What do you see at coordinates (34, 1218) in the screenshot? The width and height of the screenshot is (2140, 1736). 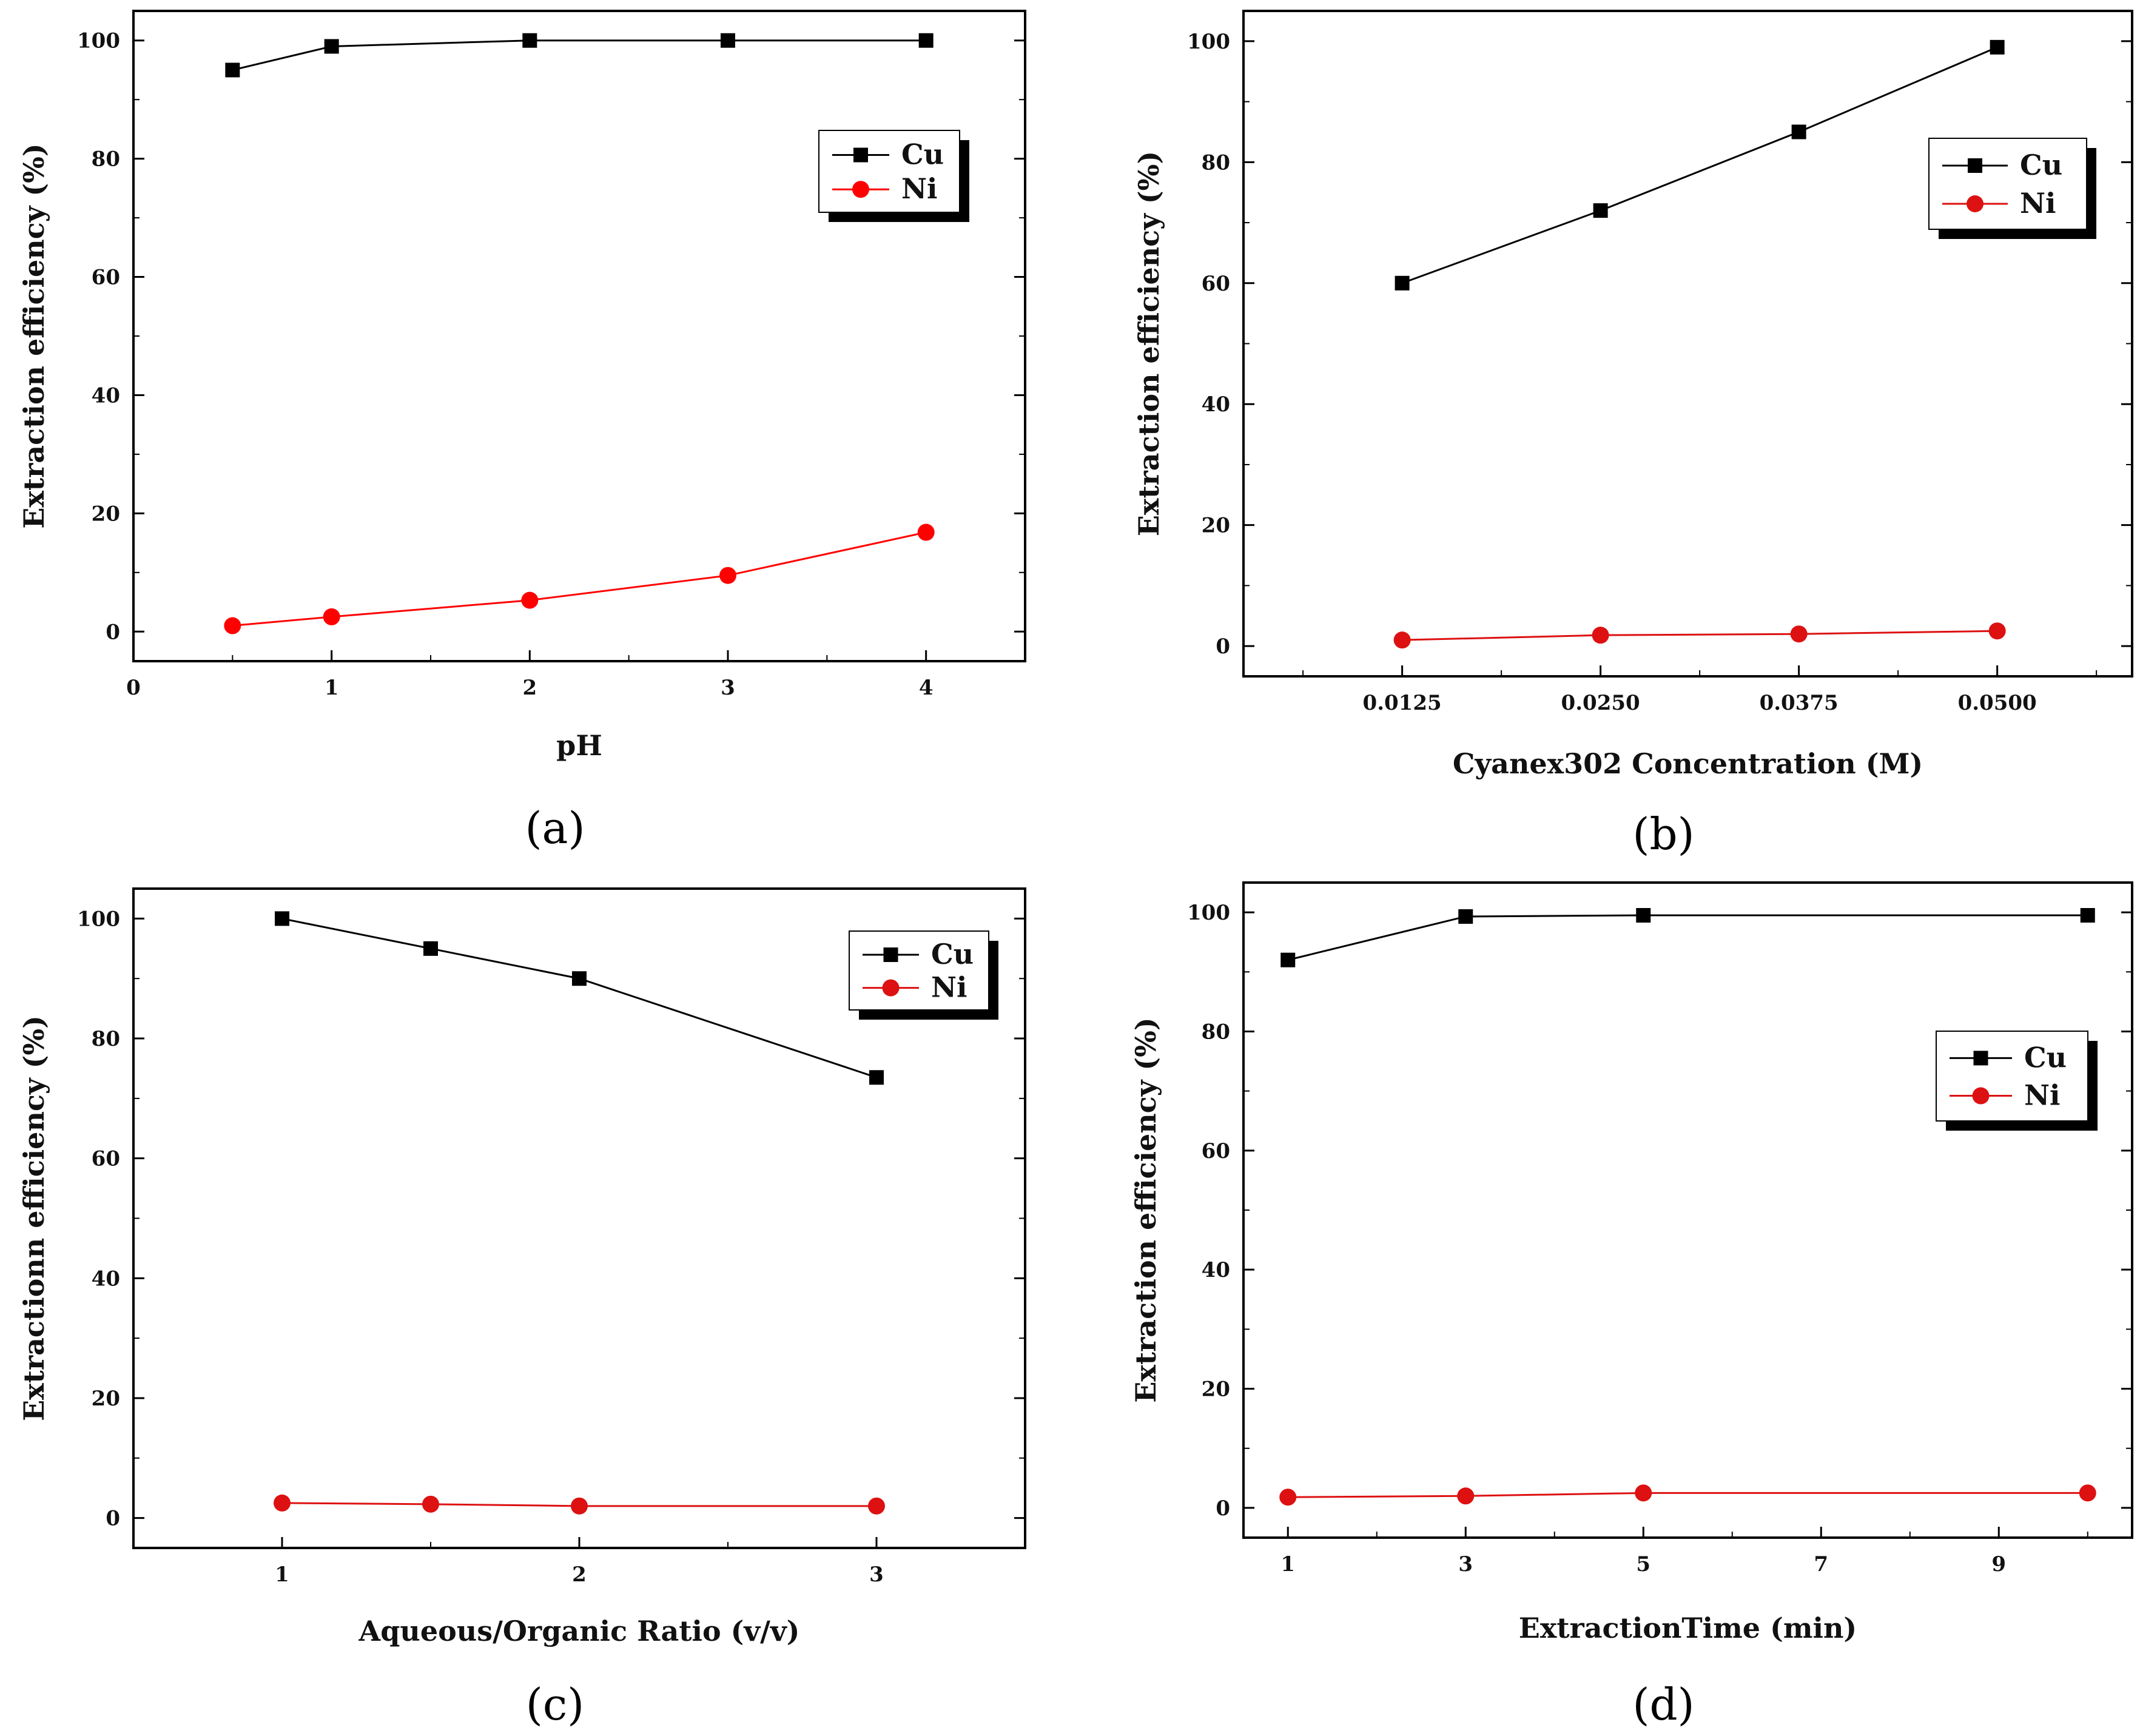 I see `y-axis-title: Extractionn efficiency (%)` at bounding box center [34, 1218].